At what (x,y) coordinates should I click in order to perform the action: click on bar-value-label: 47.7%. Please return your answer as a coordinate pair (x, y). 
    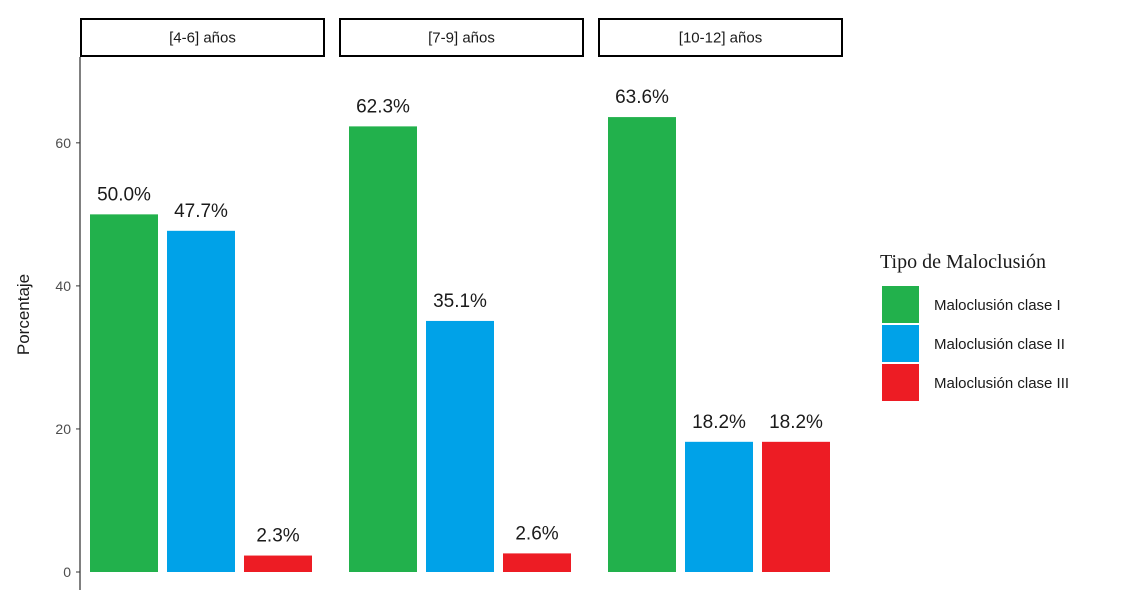
    Looking at the image, I should click on (201, 211).